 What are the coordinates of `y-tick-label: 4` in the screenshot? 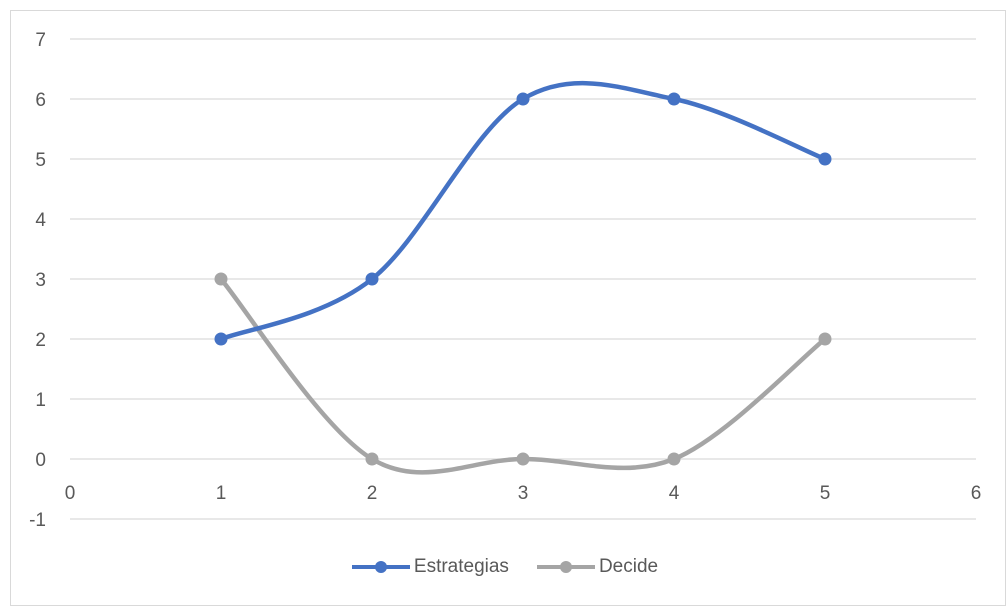 It's located at (40, 220).